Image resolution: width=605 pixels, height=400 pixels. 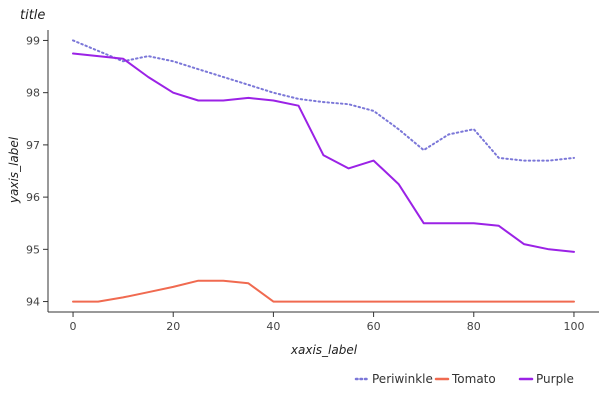 What do you see at coordinates (33, 197) in the screenshot?
I see `y-tick-label: 96` at bounding box center [33, 197].